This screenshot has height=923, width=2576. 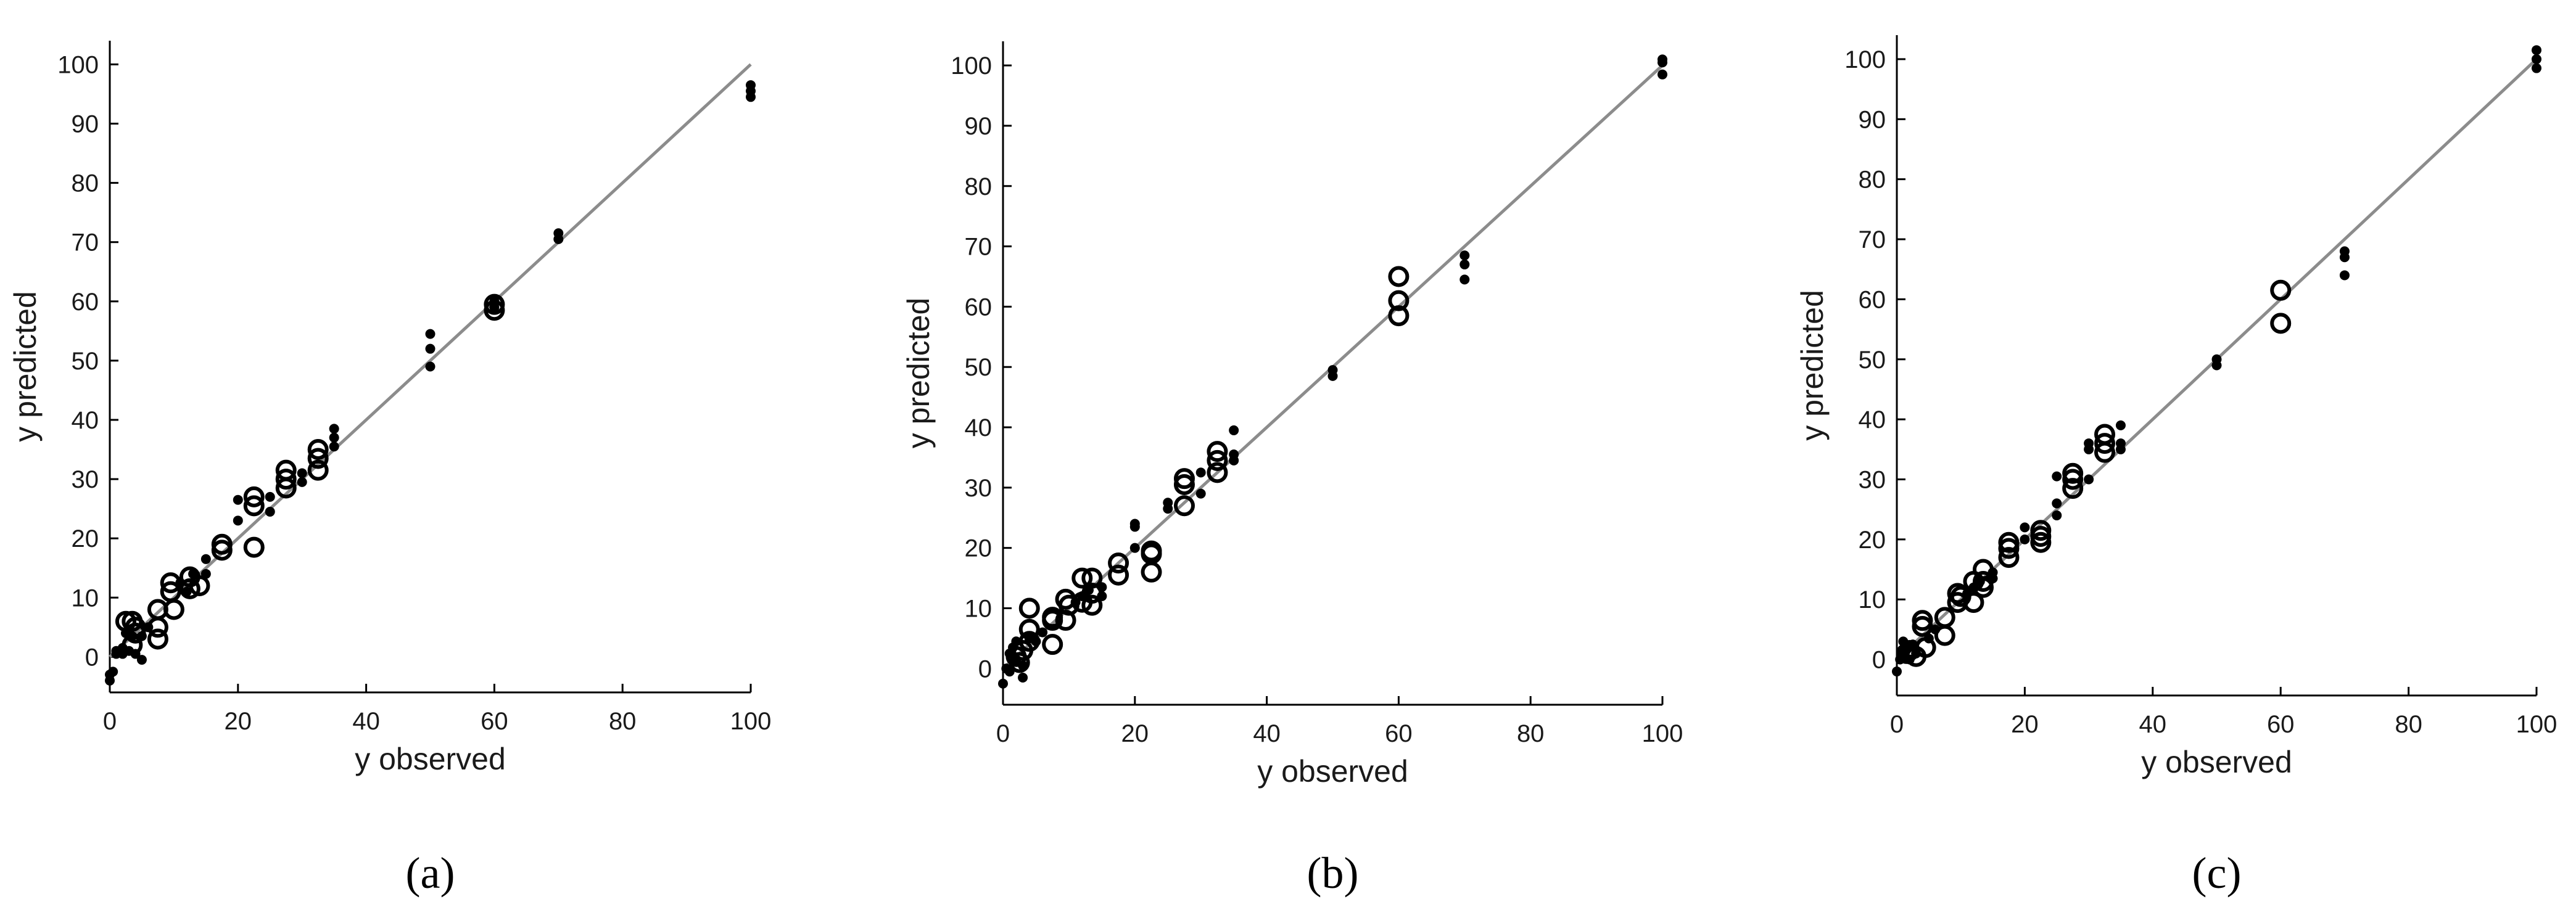 I want to click on y-tick-label-b-0: 0, so click(x=985, y=669).